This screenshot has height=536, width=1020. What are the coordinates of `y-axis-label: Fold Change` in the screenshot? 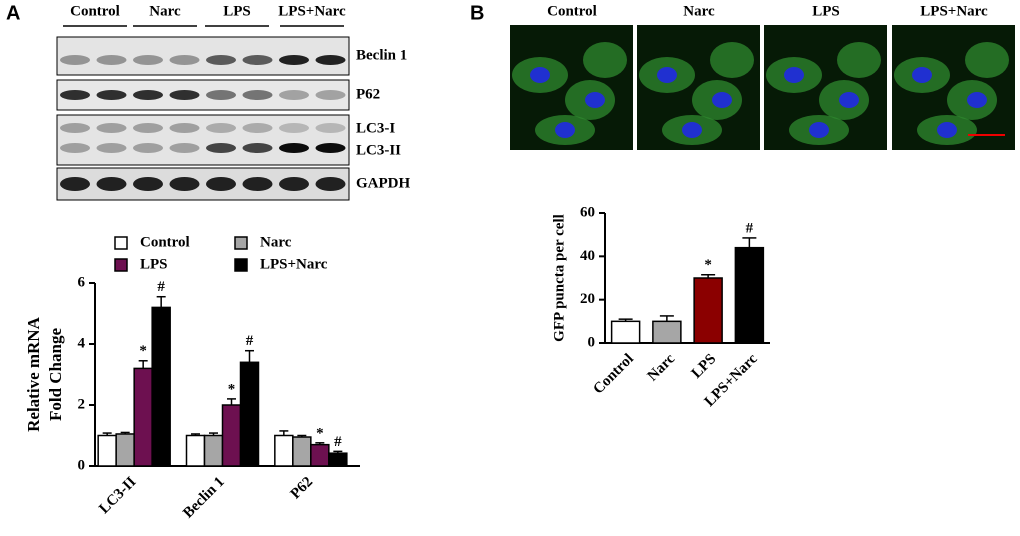 It's located at (55, 374).